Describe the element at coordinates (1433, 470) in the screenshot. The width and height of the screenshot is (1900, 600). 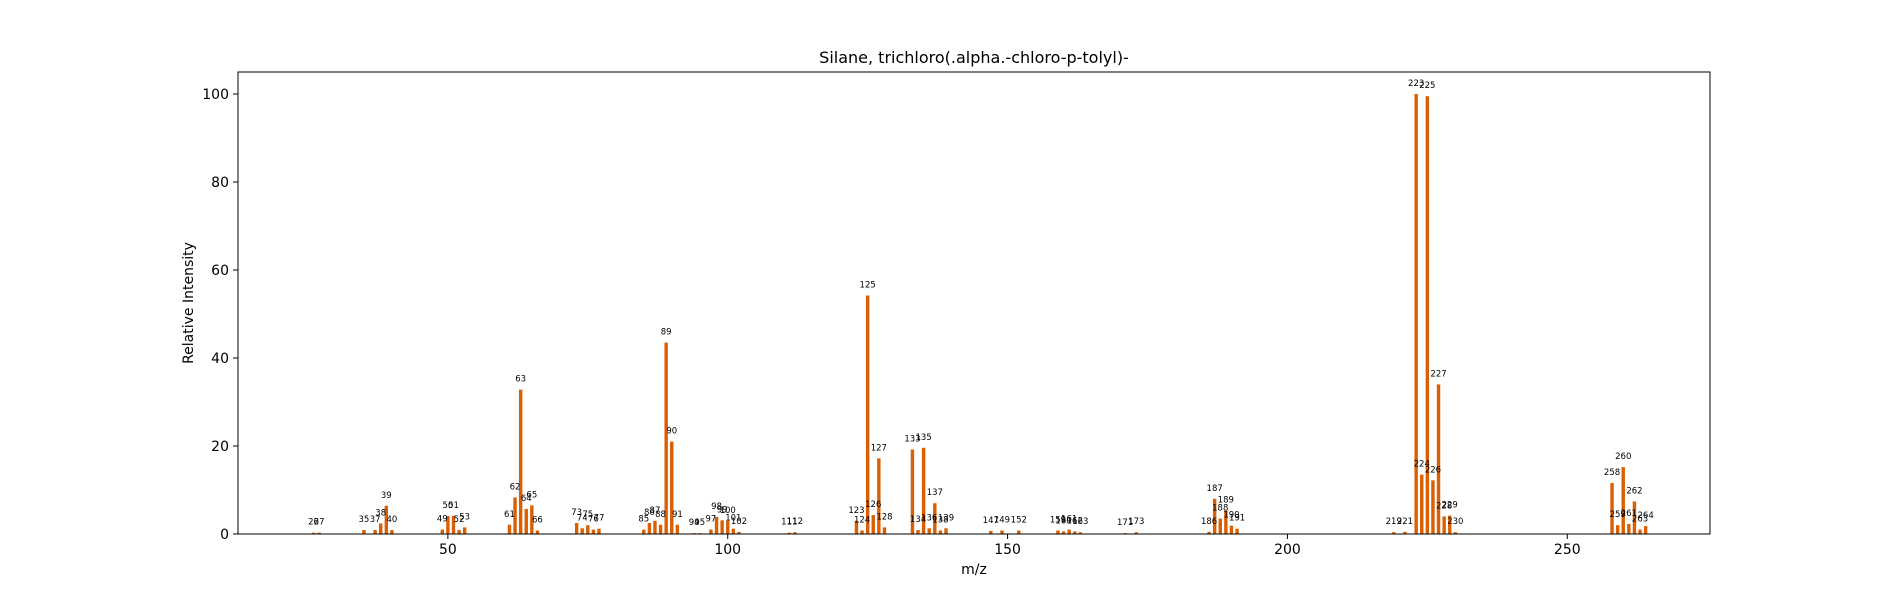
I see `peak-label-226: 226` at that location.